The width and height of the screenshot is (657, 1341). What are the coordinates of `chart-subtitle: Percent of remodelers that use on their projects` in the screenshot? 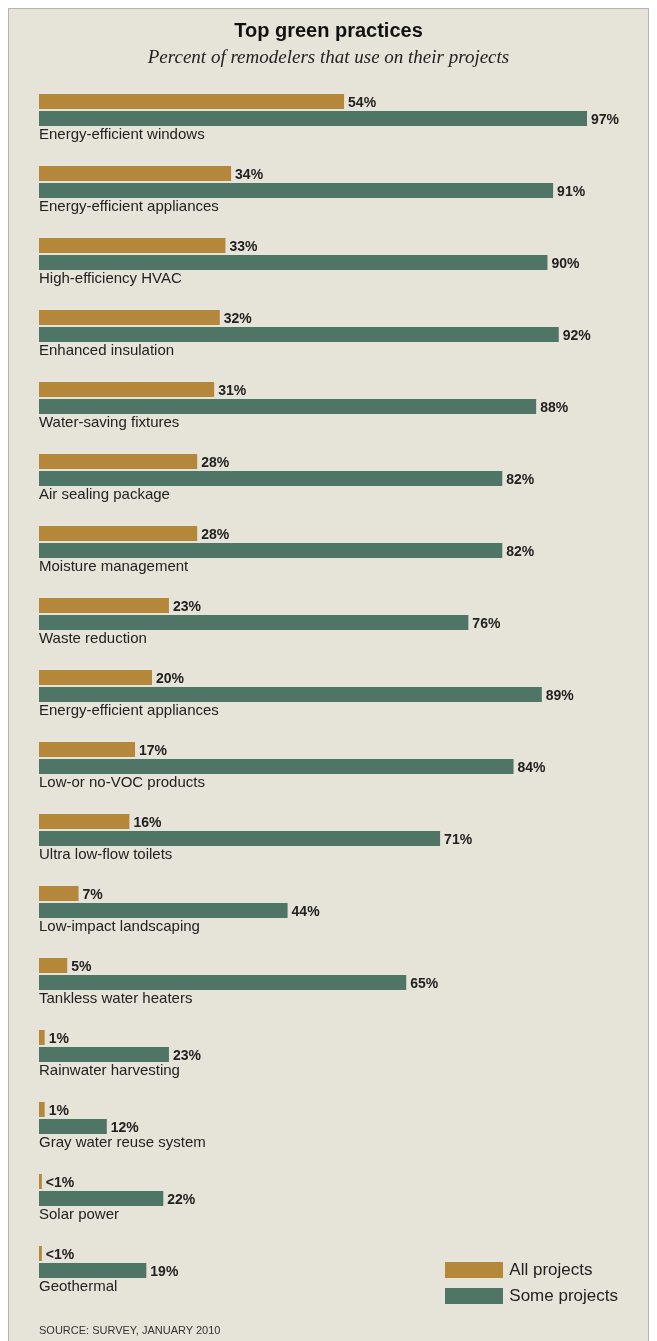 It's located at (328, 57).